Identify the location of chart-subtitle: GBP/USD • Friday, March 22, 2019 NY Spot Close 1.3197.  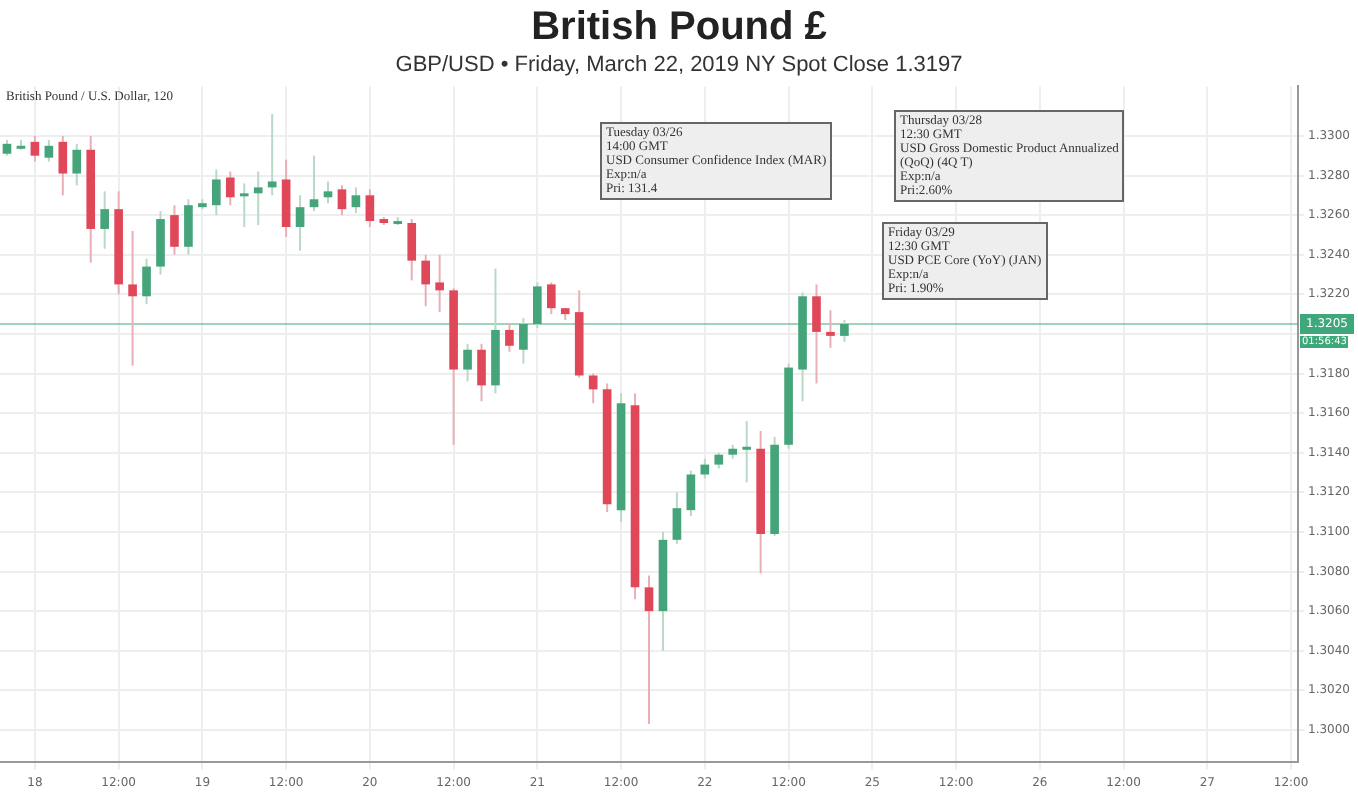
(679, 65).